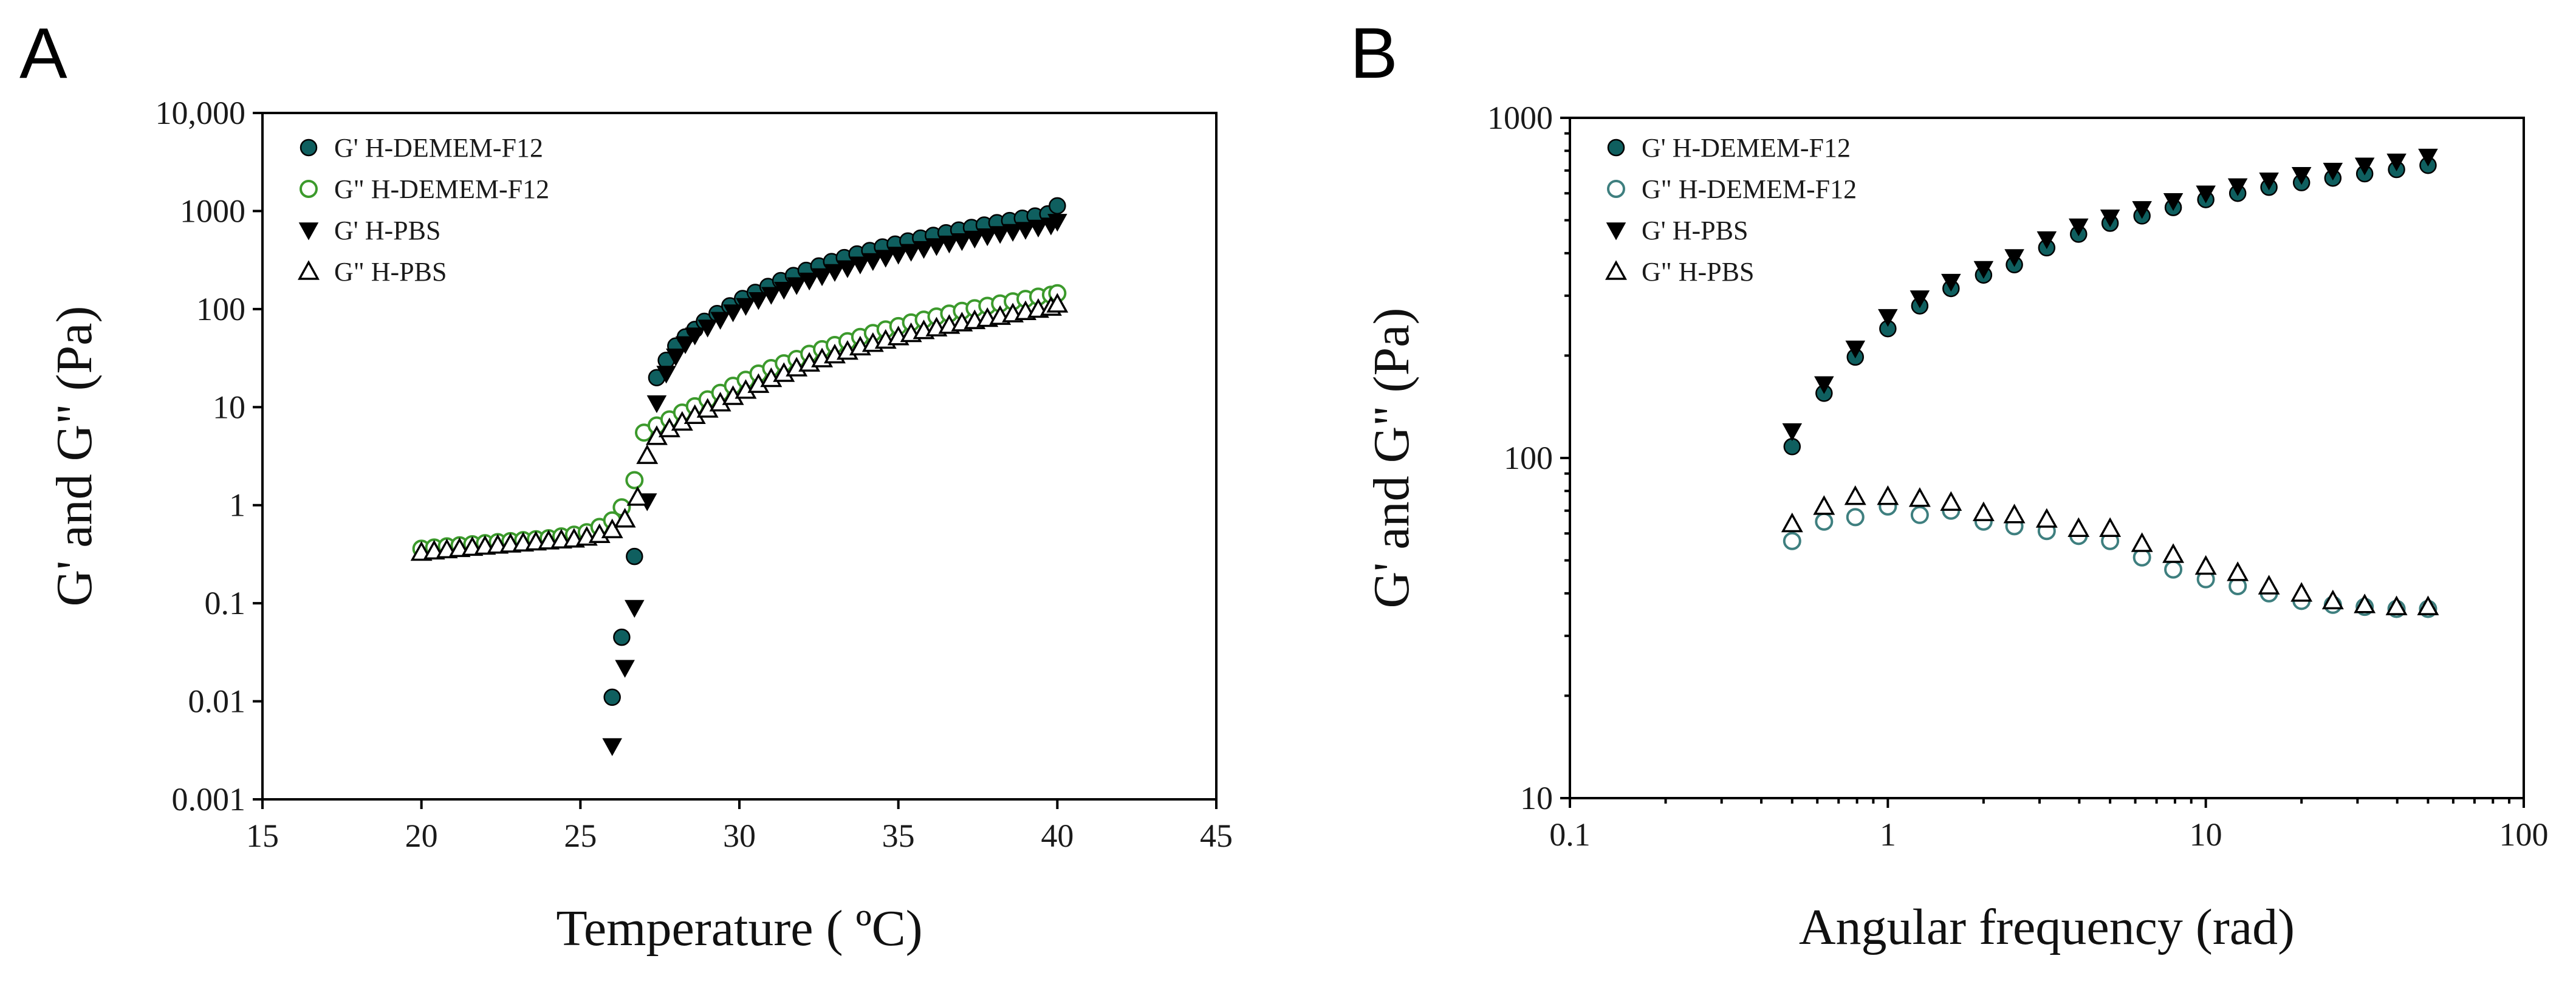 Image resolution: width=2576 pixels, height=984 pixels. Describe the element at coordinates (1216, 836) in the screenshot. I see `a-x-tick-label: 45` at that location.